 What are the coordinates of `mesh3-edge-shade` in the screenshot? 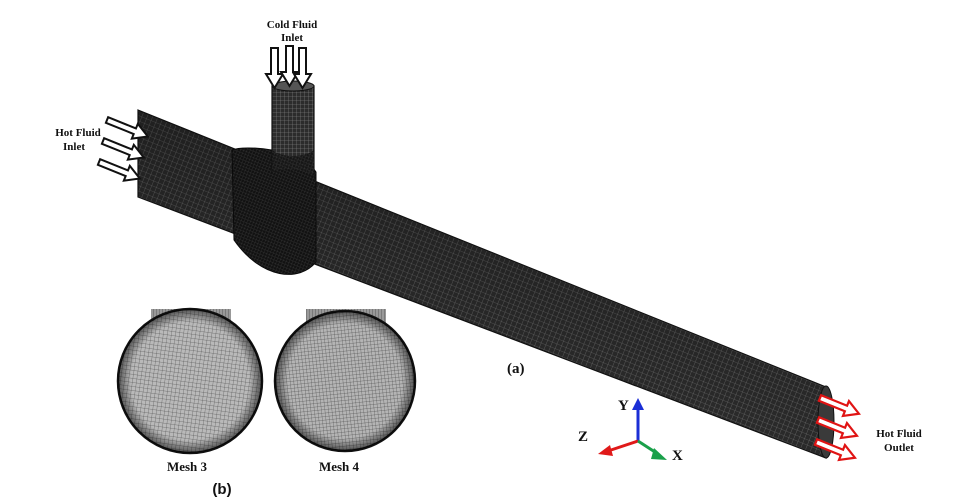 It's located at (190, 381).